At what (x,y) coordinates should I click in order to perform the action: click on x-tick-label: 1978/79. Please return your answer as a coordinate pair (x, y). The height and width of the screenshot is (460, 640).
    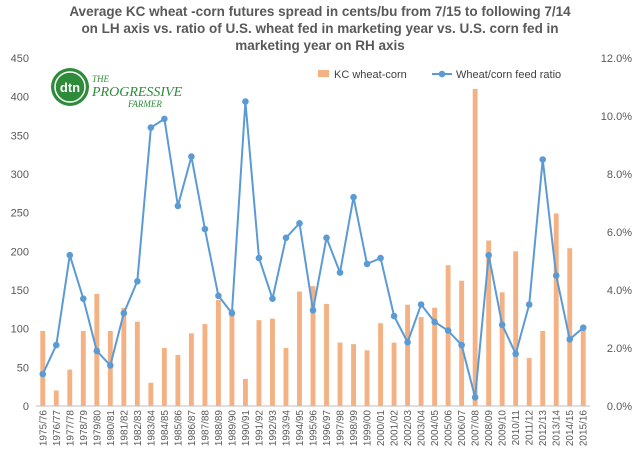
    Looking at the image, I should click on (84, 428).